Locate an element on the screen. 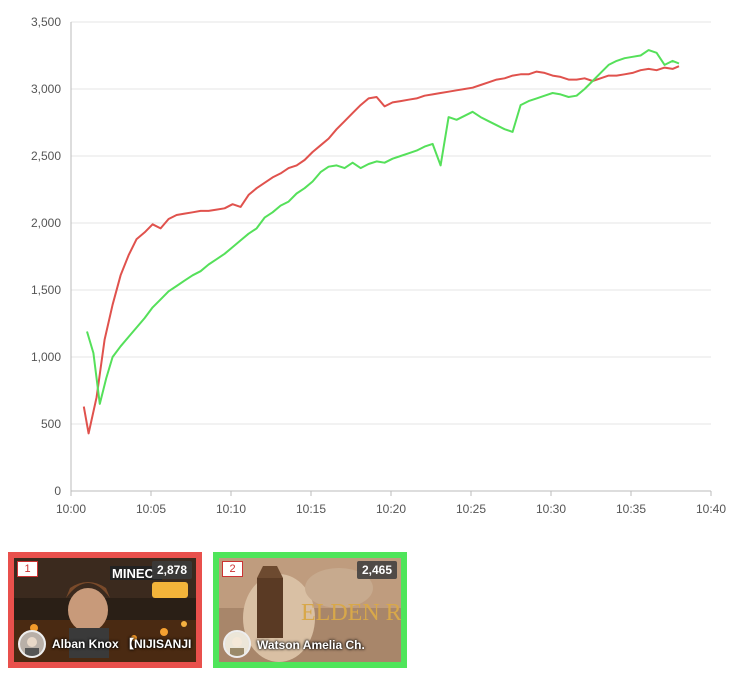  y-tick-label: 1,000 is located at coordinates (46, 357).